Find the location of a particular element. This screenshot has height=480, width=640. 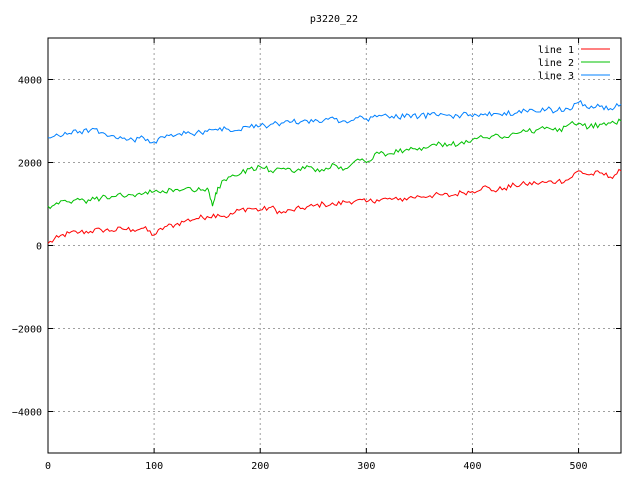

y-tick-label: 0 is located at coordinates (39, 247).